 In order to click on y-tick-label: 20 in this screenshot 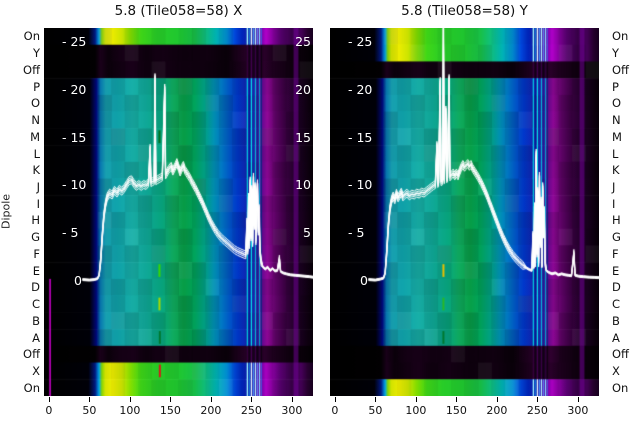, I will do `click(303, 89)`.